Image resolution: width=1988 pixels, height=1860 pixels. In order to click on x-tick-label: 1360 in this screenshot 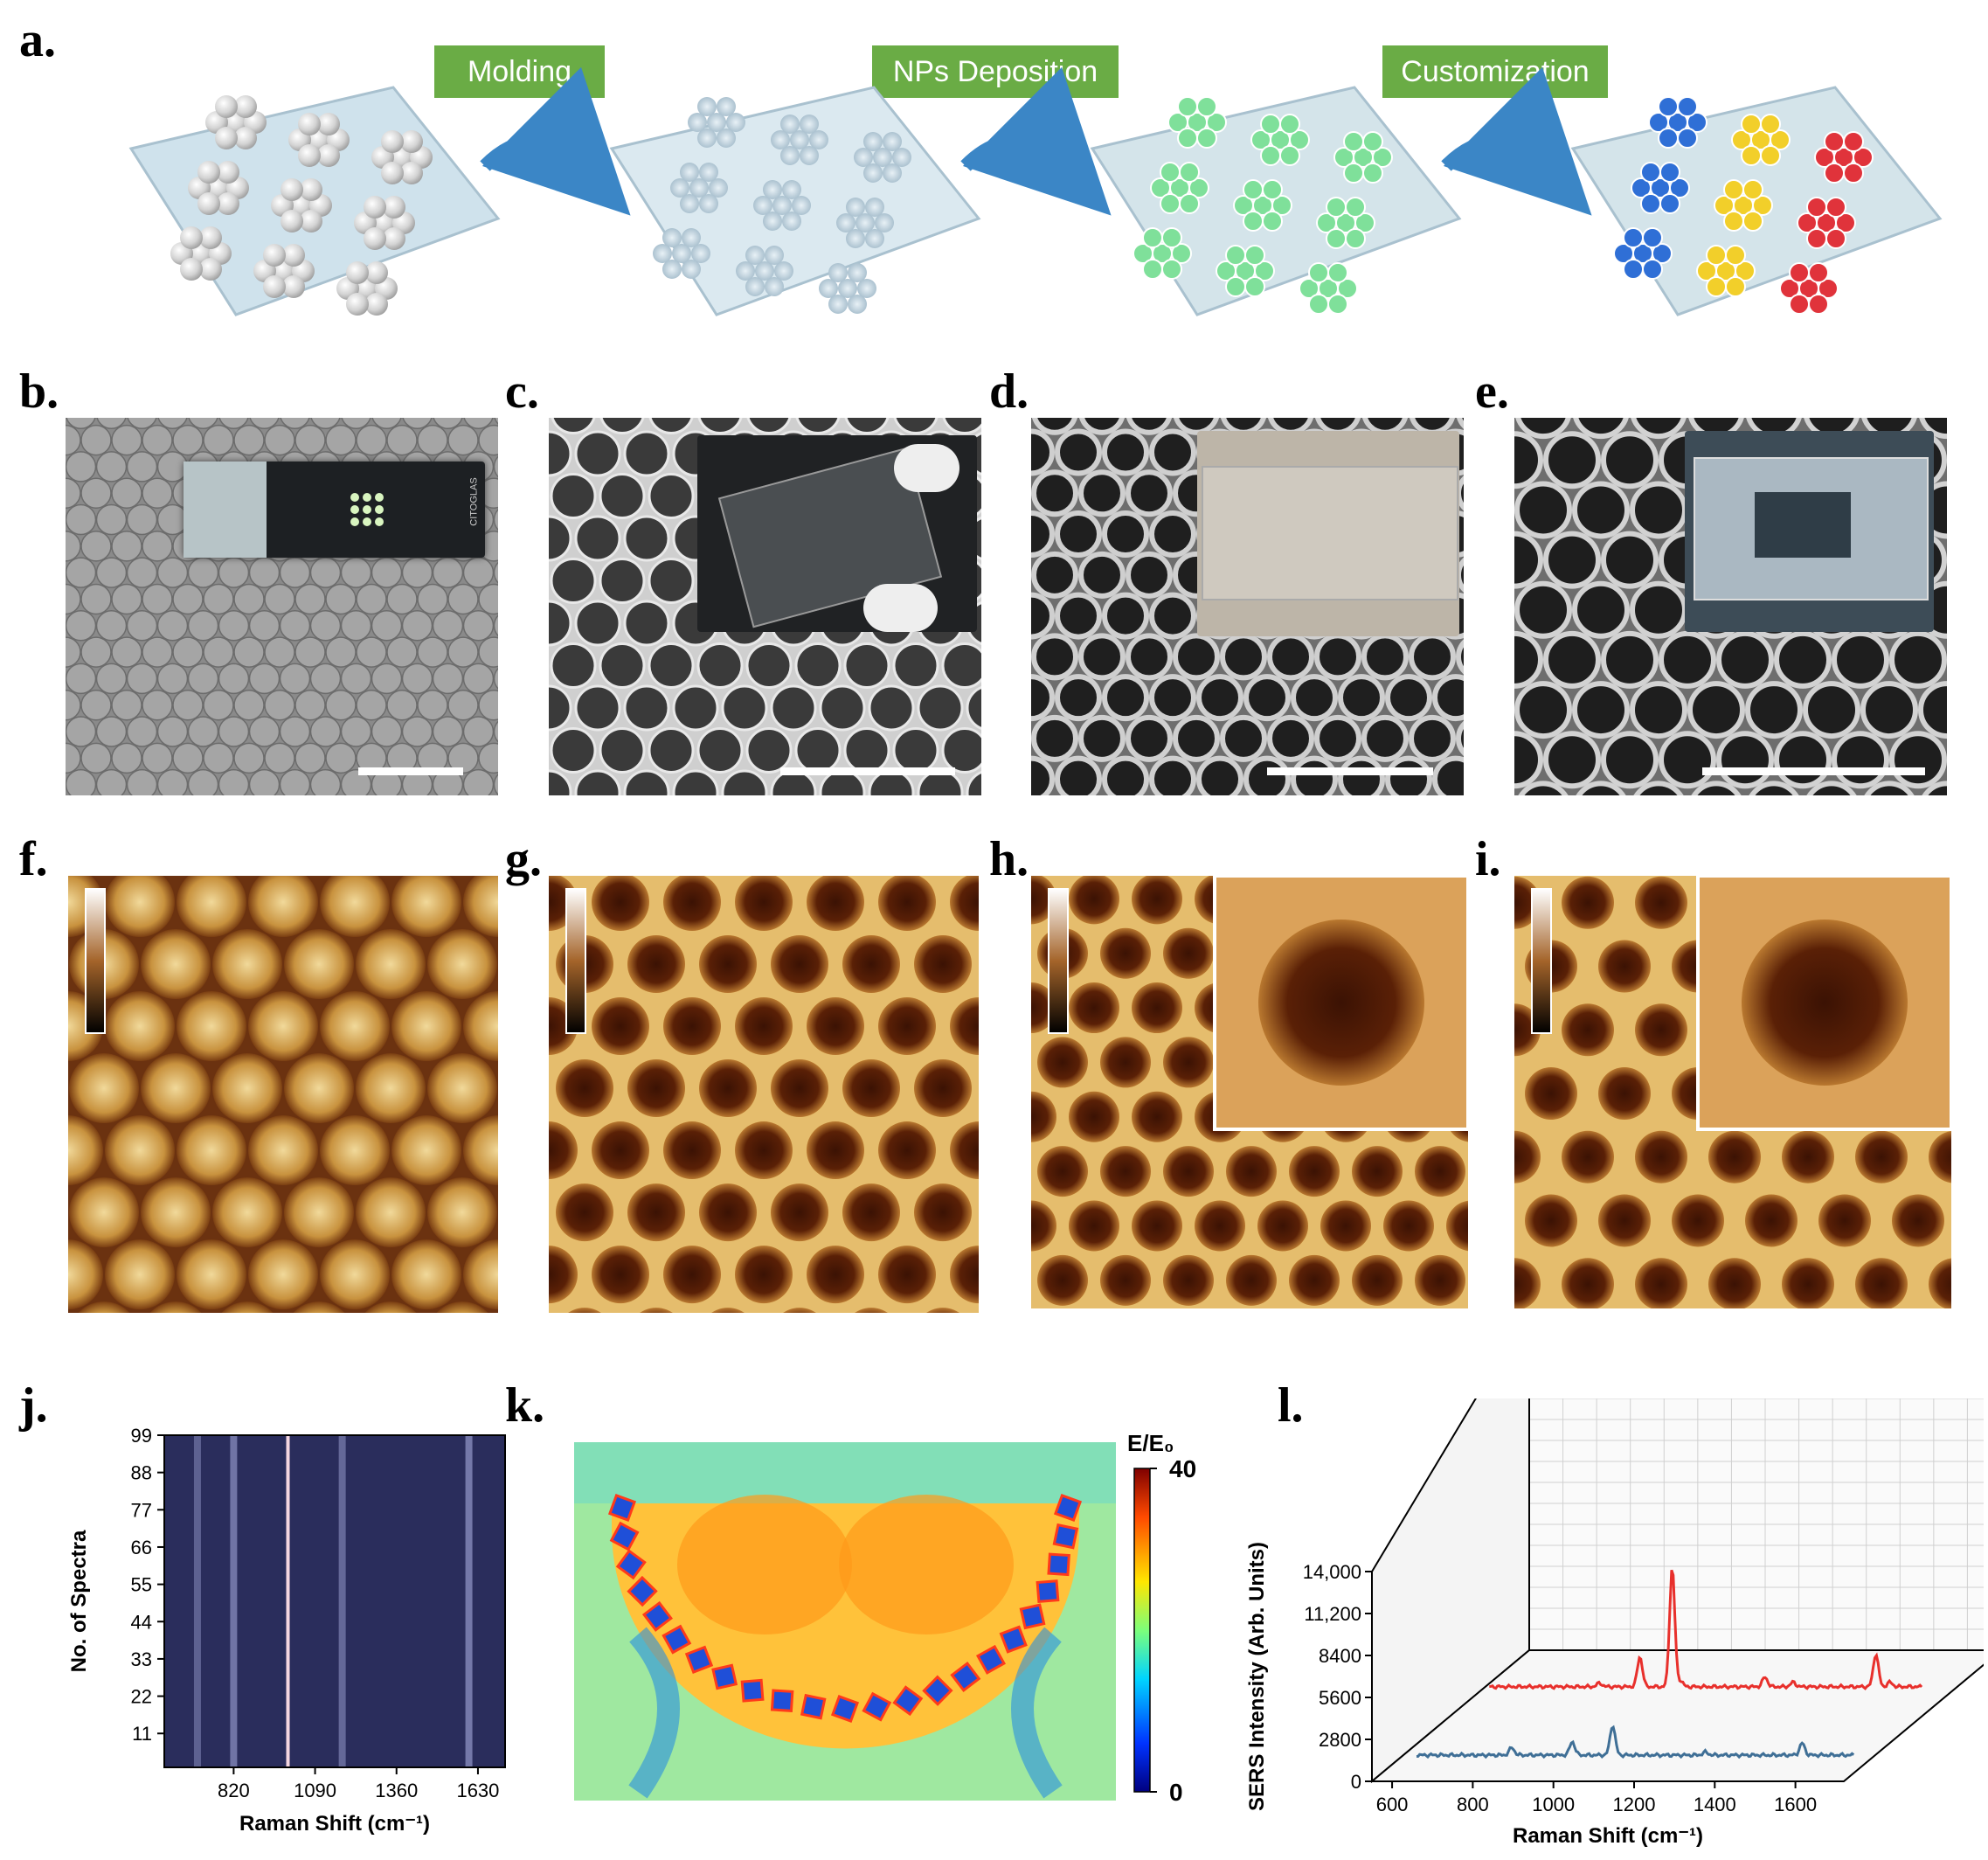, I will do `click(396, 1790)`.